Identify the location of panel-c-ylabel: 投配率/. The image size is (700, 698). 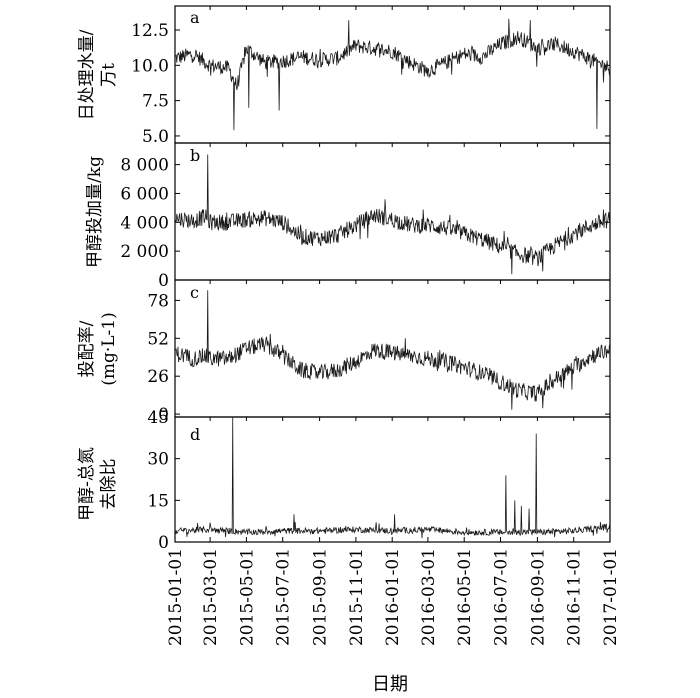
(87, 348).